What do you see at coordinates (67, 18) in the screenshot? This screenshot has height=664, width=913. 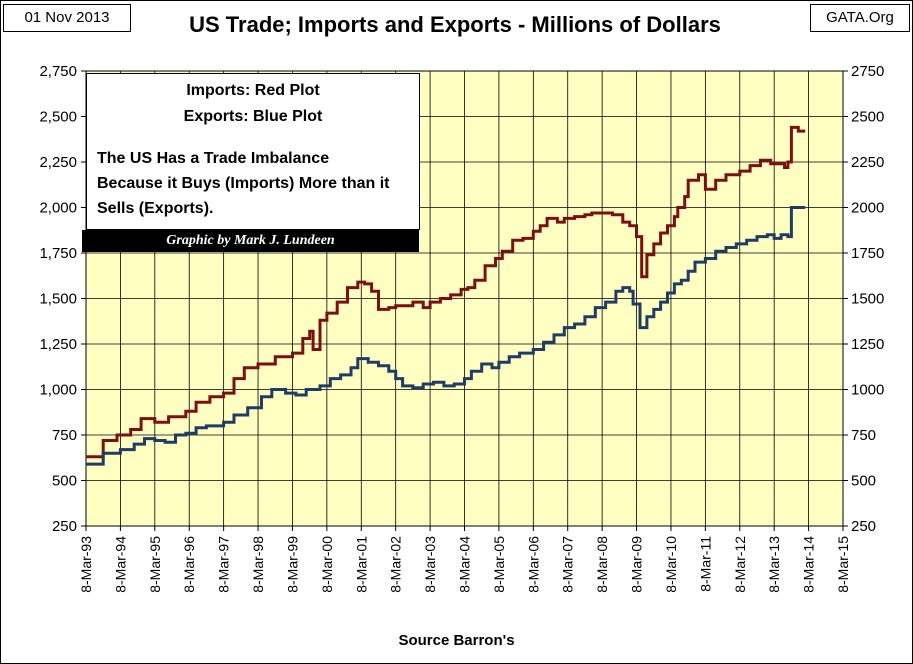 I see `date-tag: 01 Nov 2013` at bounding box center [67, 18].